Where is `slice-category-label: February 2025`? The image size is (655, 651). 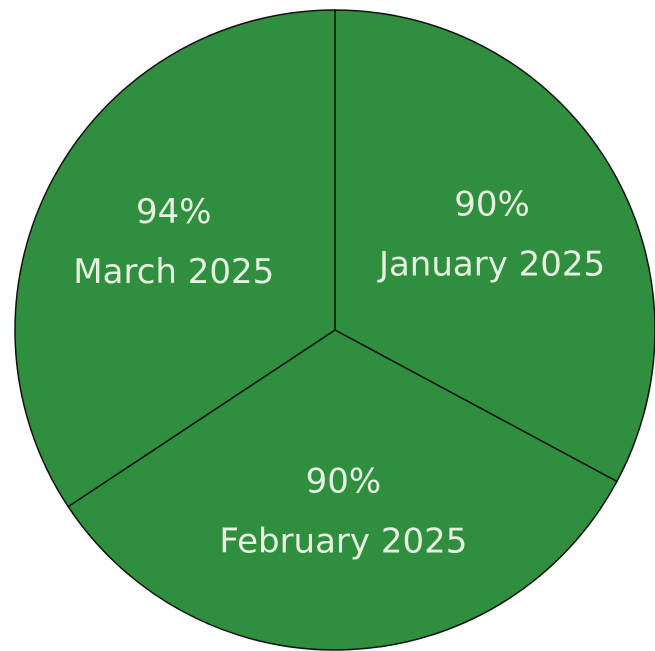 slice-category-label: February 2025 is located at coordinates (343, 541).